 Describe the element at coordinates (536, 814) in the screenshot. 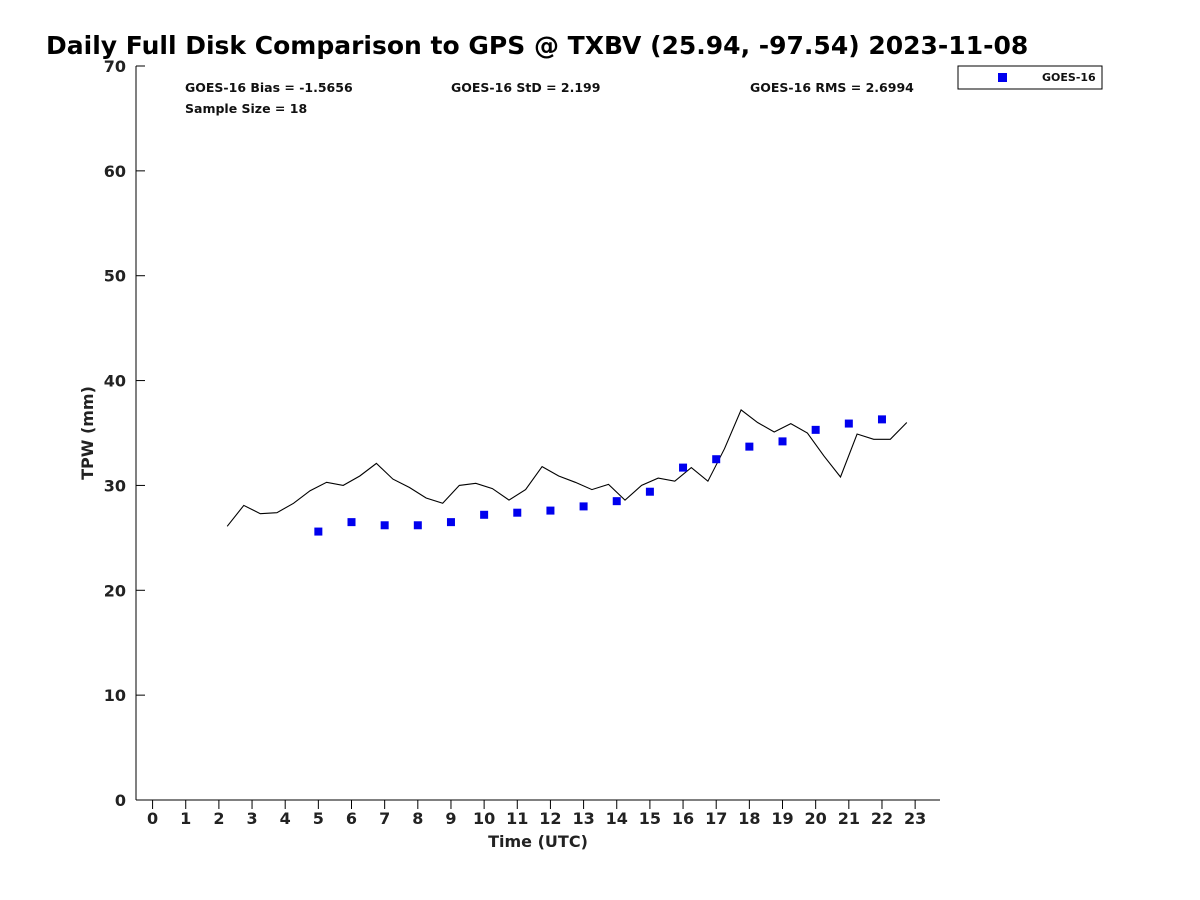

I see `x-axis-ticks: 0 1 2 3 4 5 6 7 8 9 10 11 12 13 14 15 16 17 18 19 20 21 22 23` at that location.